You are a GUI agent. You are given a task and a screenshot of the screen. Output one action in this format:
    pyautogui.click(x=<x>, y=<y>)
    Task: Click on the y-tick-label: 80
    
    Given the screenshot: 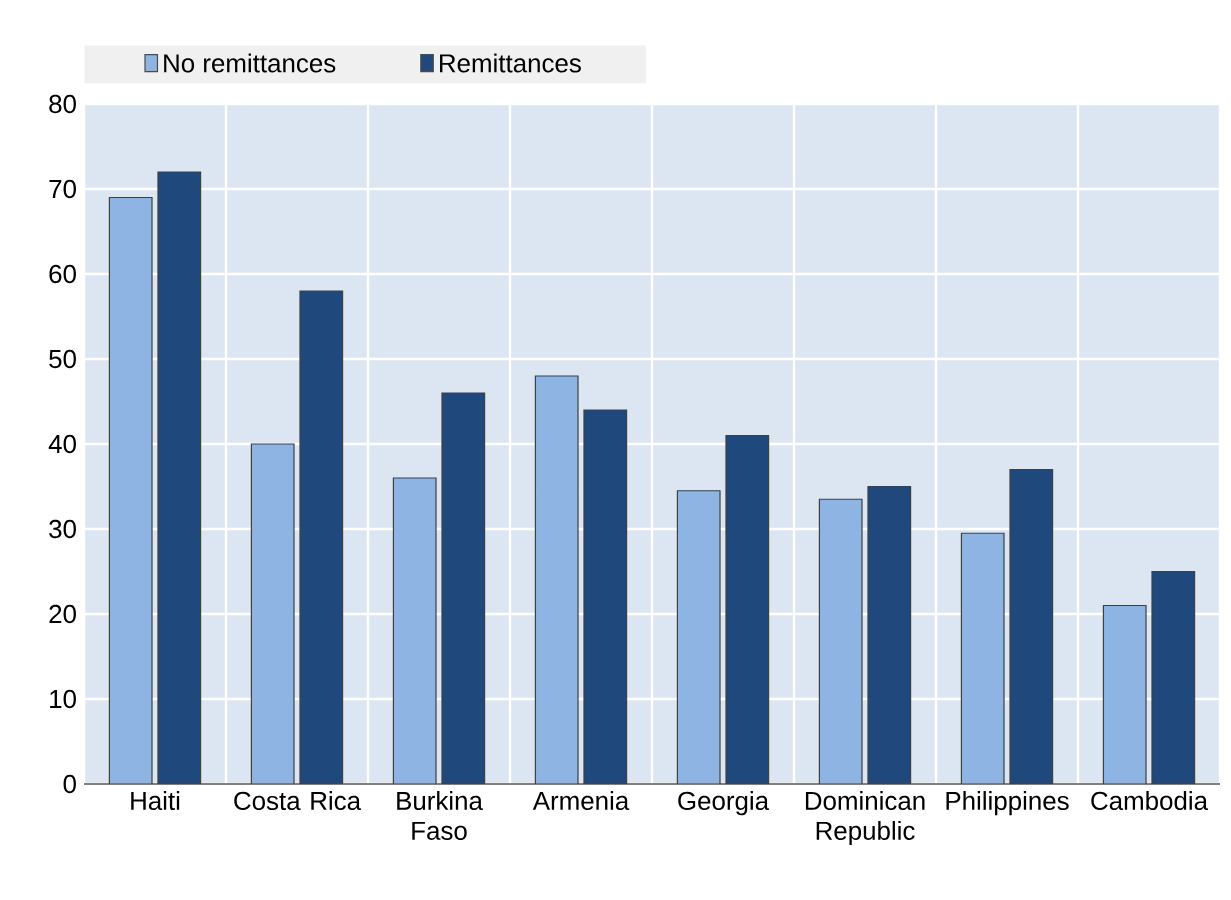 What is the action you would take?
    pyautogui.click(x=62, y=104)
    